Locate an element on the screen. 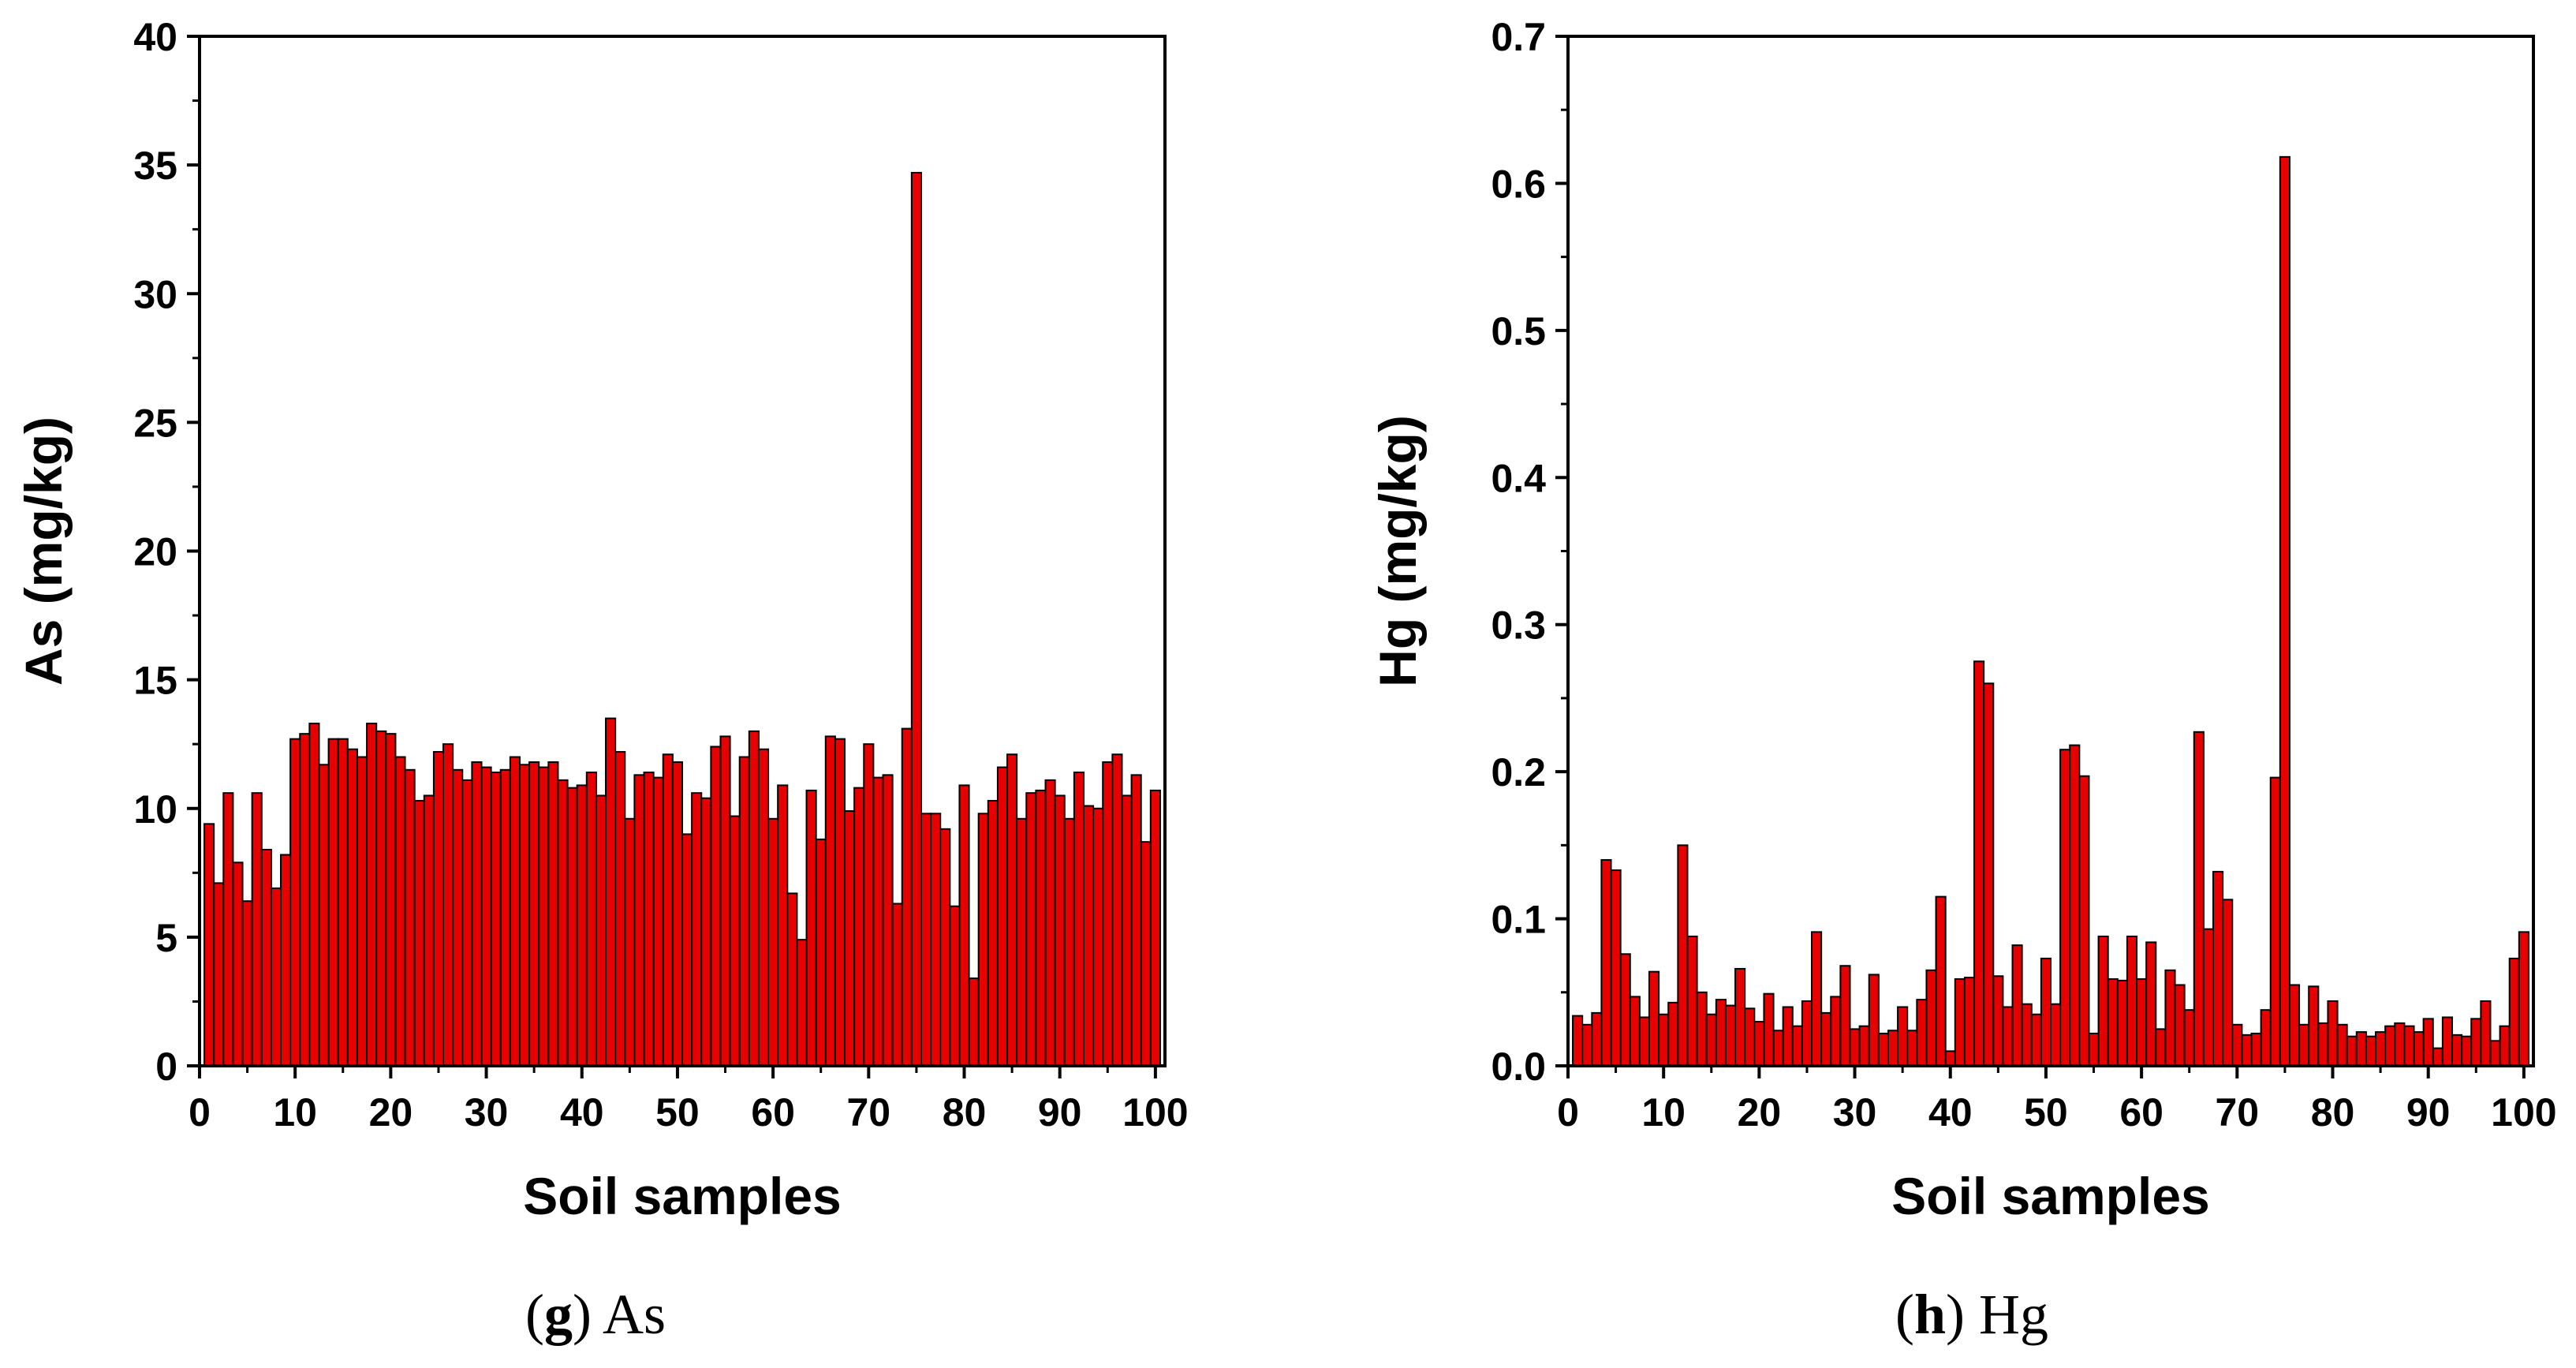  as-x-tick-label: 40 is located at coordinates (582, 1112).